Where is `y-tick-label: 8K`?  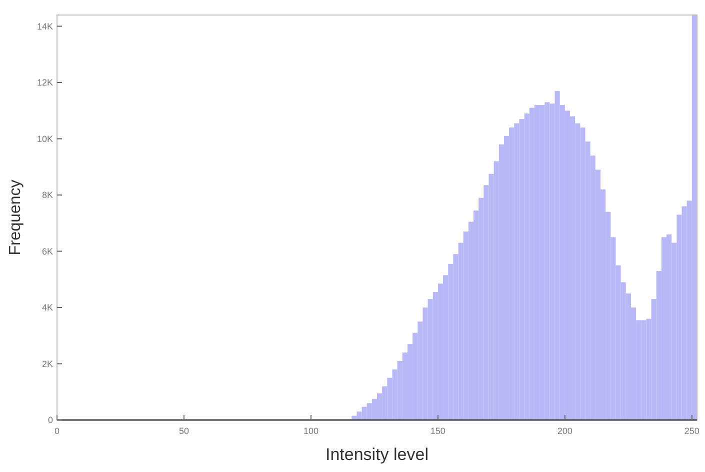
y-tick-label: 8K is located at coordinates (47, 195).